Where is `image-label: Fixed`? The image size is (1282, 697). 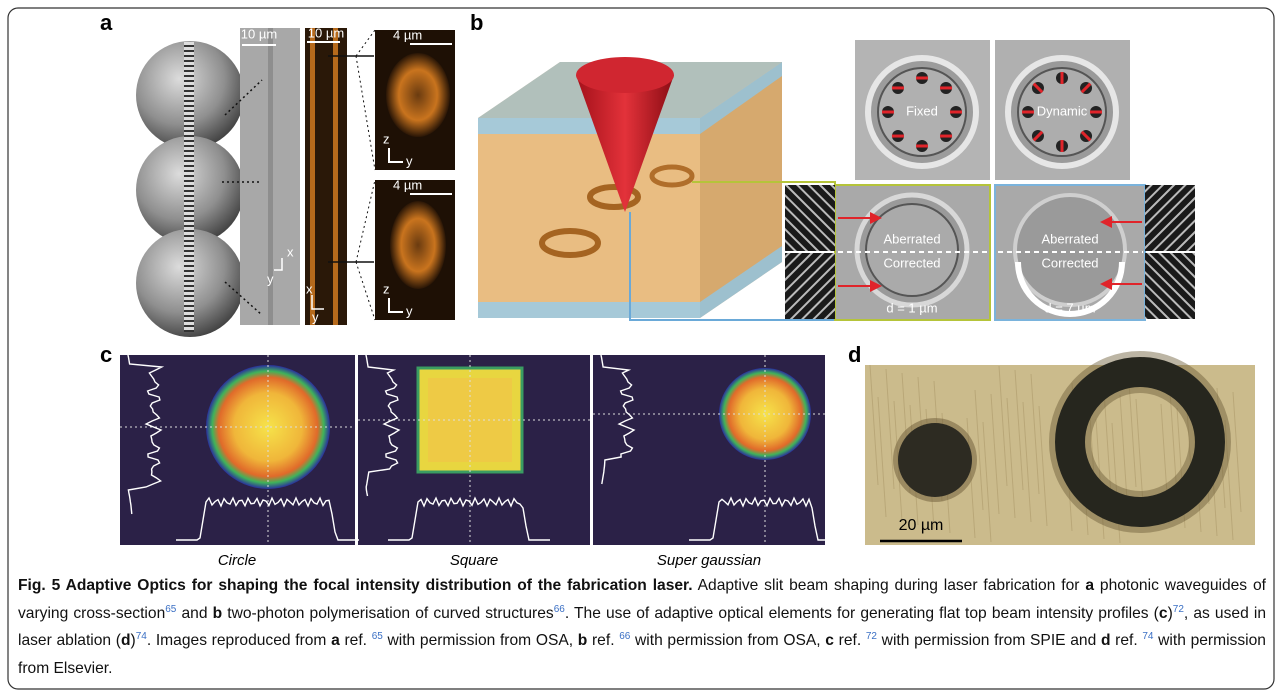
image-label: Fixed is located at coordinates (922, 110).